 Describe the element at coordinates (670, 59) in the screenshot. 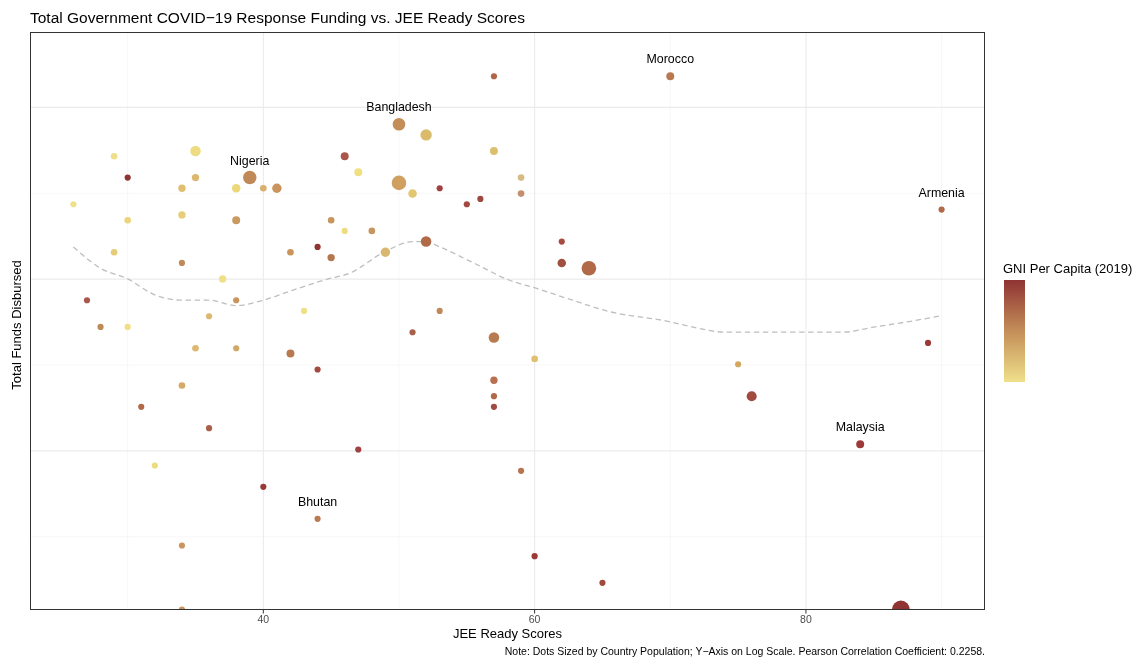

I see `annotation: Morocco` at that location.